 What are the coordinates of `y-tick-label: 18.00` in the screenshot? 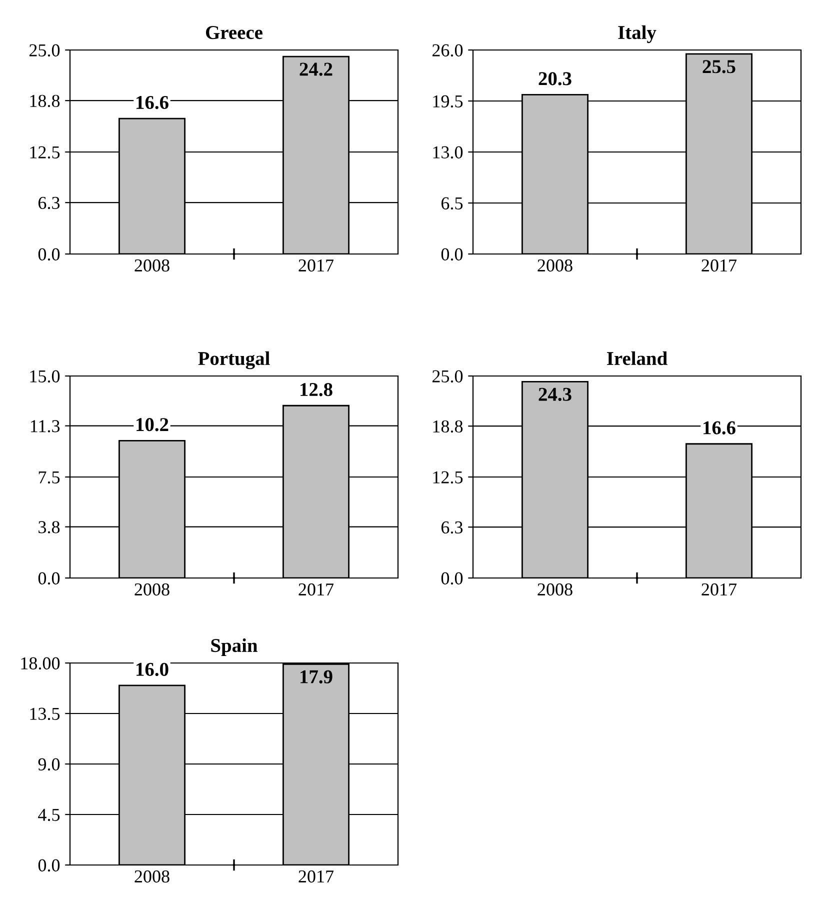 It's located at (40, 663).